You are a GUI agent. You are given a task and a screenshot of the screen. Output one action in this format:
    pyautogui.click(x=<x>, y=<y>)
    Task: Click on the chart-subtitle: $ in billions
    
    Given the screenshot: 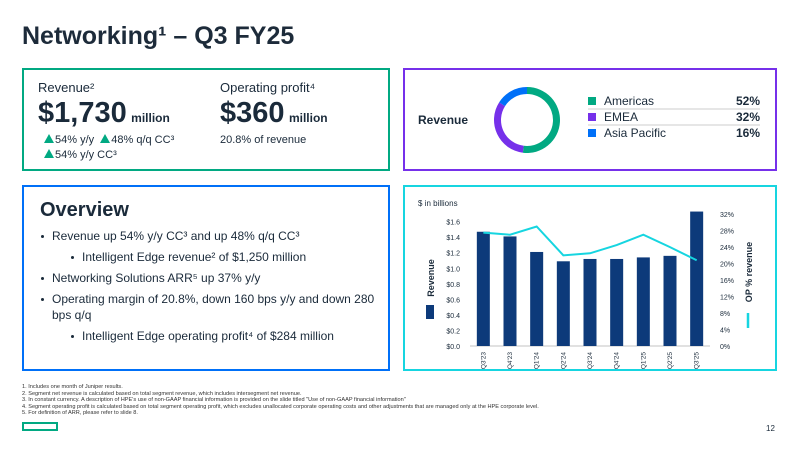 What is the action you would take?
    pyautogui.click(x=438, y=203)
    